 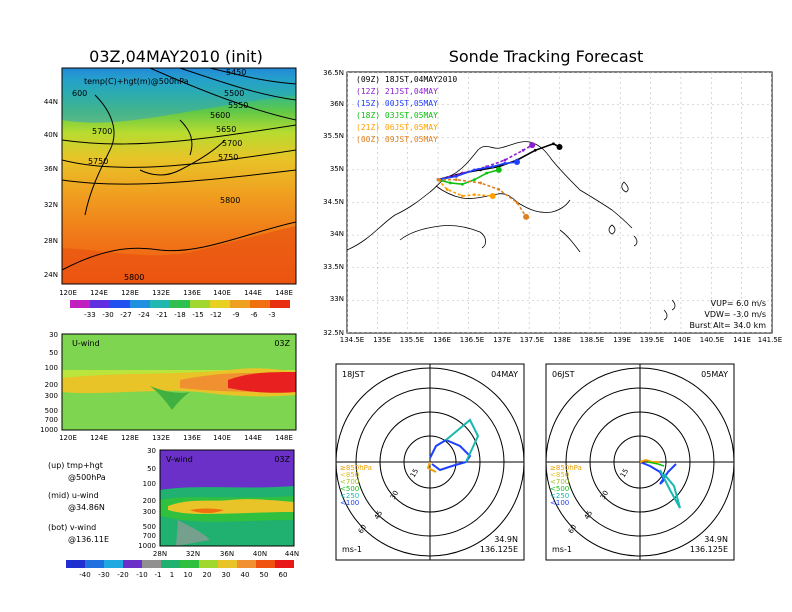 What do you see at coordinates (49, 382) in the screenshot?
I see `u-wind-level-labels: 30 50 100 200 300 500 700 1000` at bounding box center [49, 382].